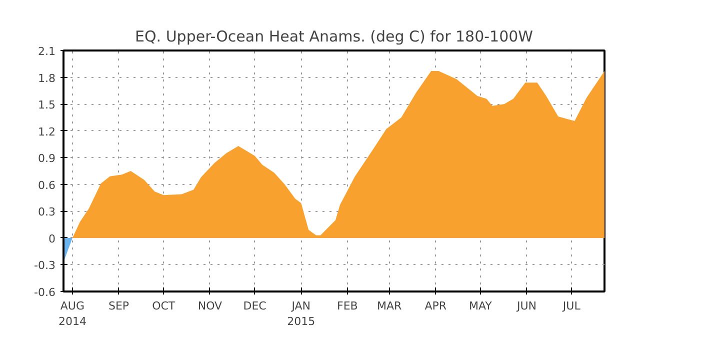 Image resolution: width=706 pixels, height=339 pixels. Describe the element at coordinates (47, 78) in the screenshot. I see `y-tick-label: 1.8` at that location.